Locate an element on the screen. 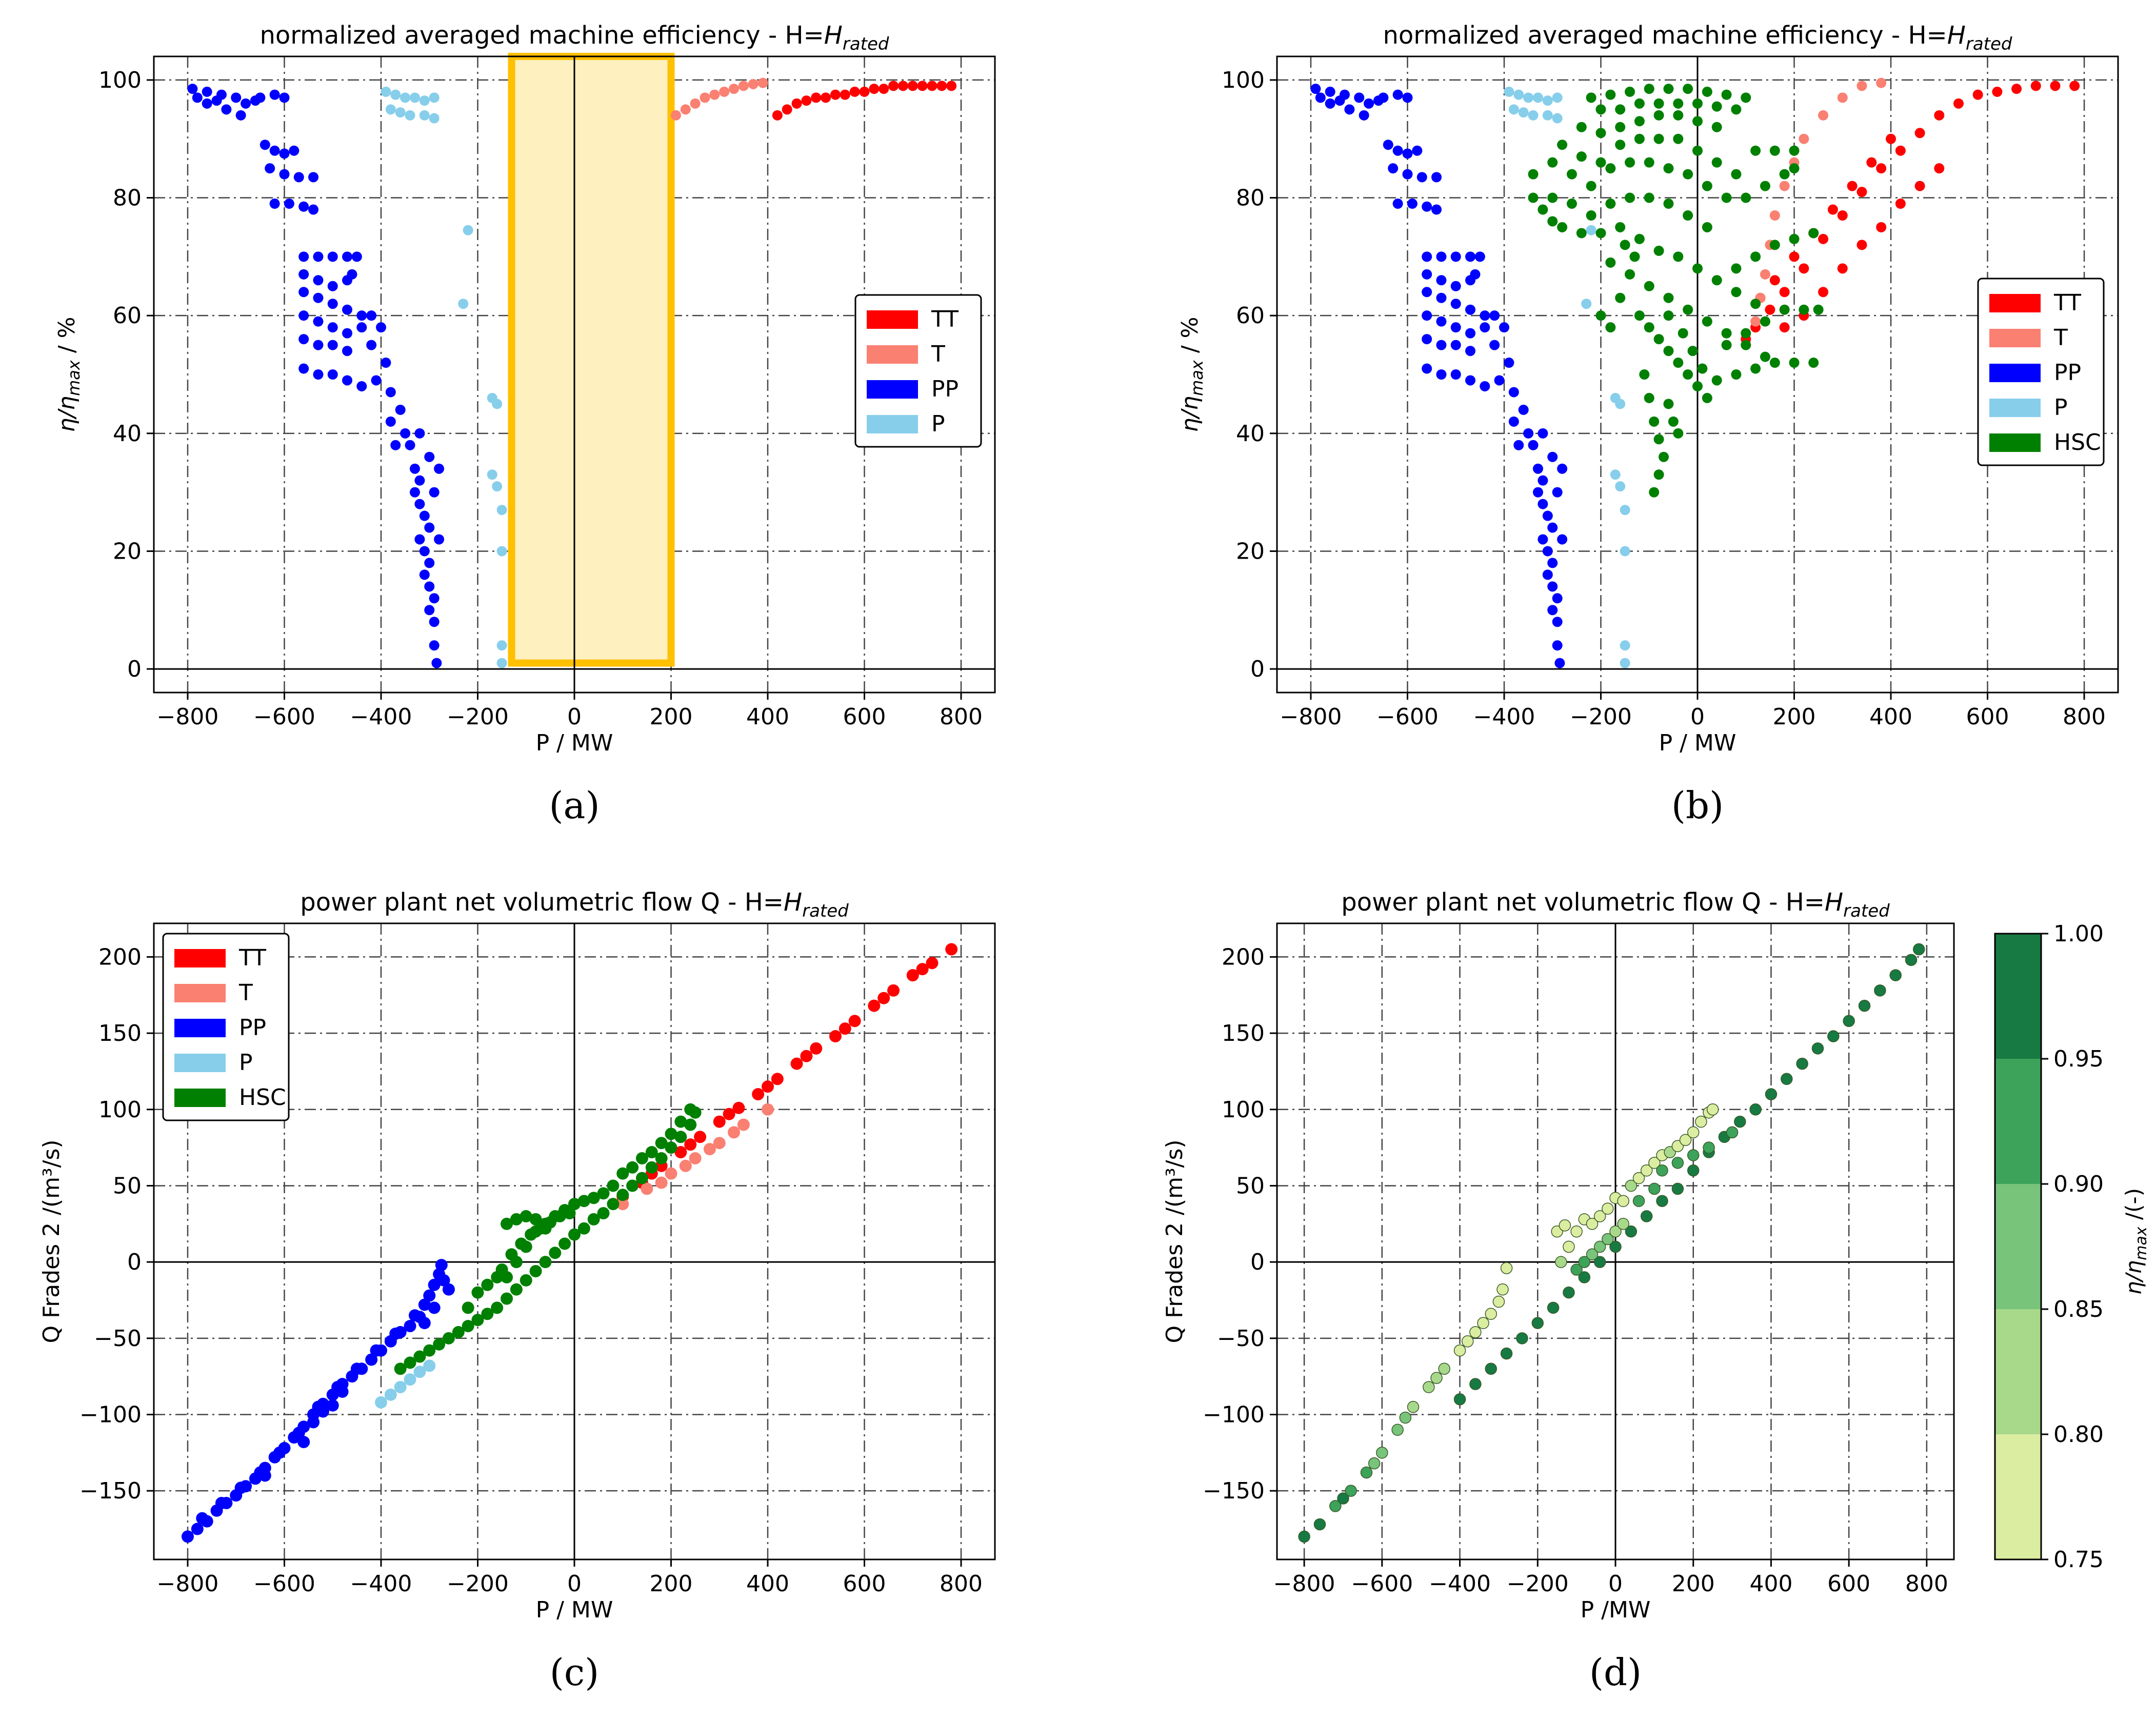  y-tick-label: −100 is located at coordinates (1234, 1415).